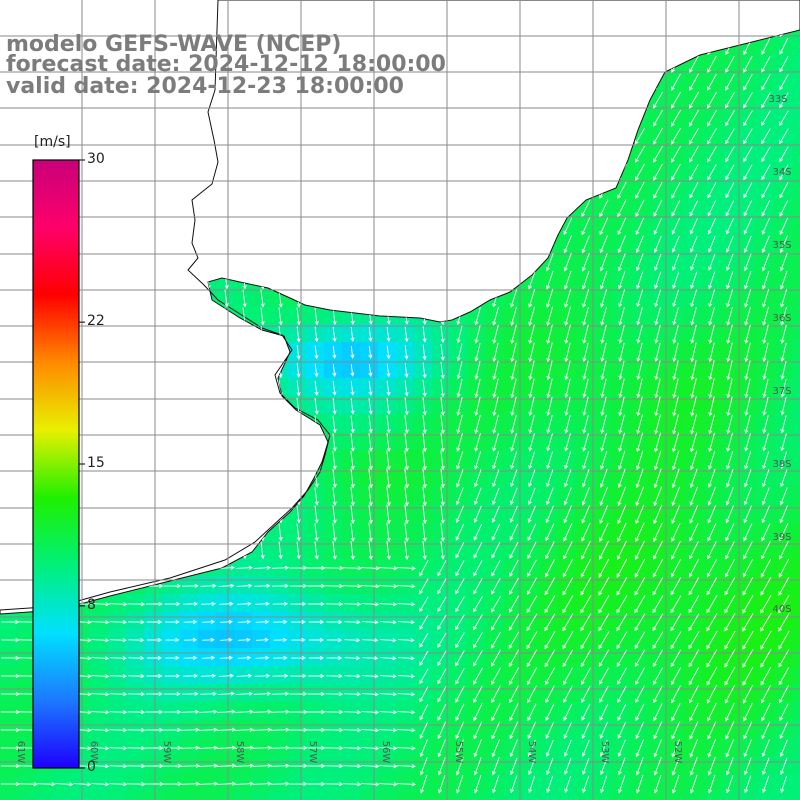  Describe the element at coordinates (781, 318) in the screenshot. I see `lat-label: 36S` at that location.